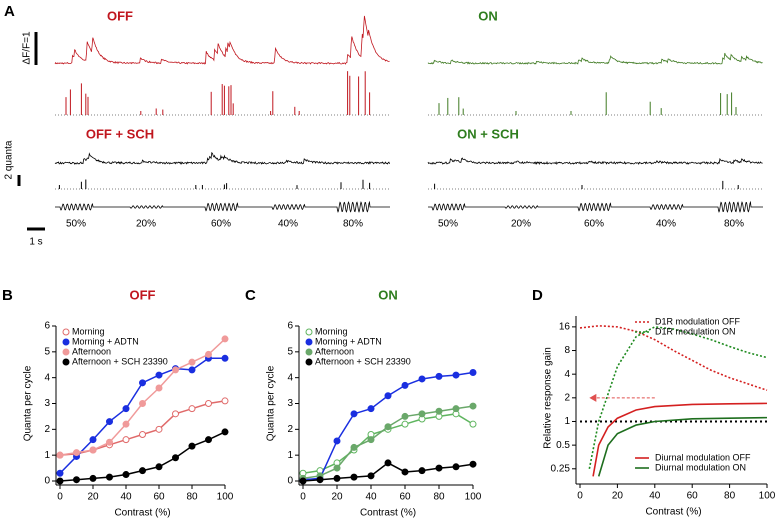 This screenshot has height=530, width=782. Describe the element at coordinates (473, 497) in the screenshot. I see `x-tick-label: 100` at that location.